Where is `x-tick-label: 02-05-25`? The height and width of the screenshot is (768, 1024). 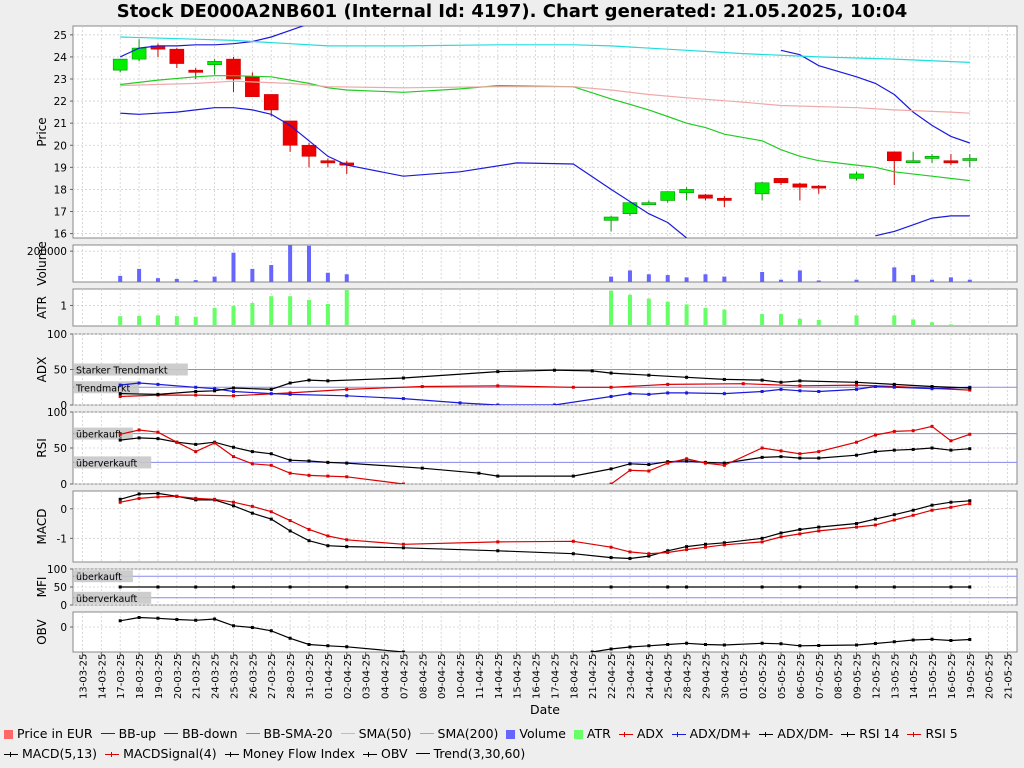 x-tick-label: 02-05-25 is located at coordinates (763, 676).